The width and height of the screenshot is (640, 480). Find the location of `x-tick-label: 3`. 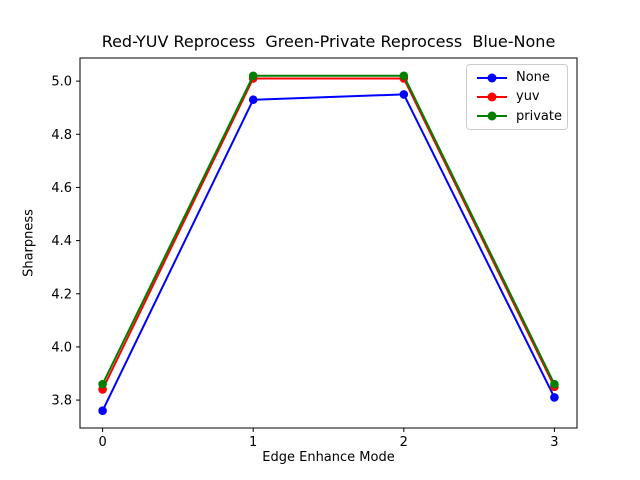

x-tick-label: 3 is located at coordinates (554, 442).